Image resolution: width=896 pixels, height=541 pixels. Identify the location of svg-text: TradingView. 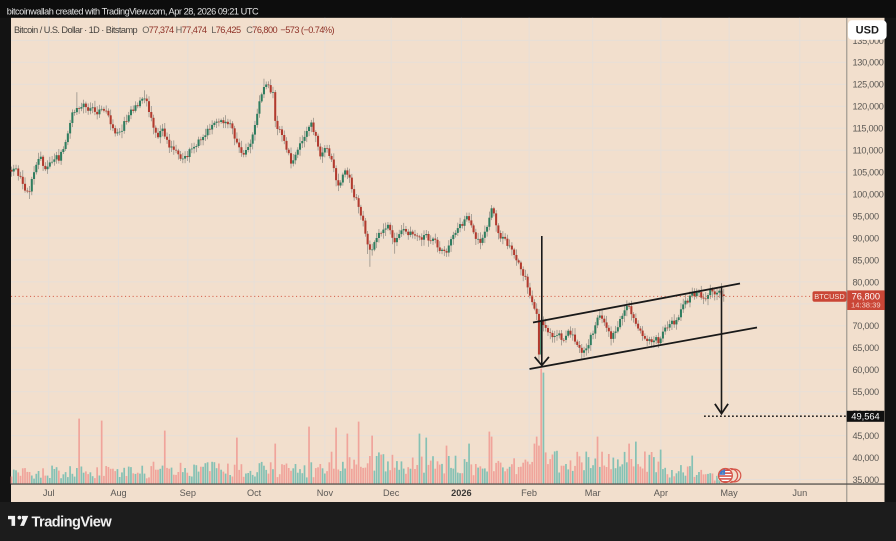
(72, 523).